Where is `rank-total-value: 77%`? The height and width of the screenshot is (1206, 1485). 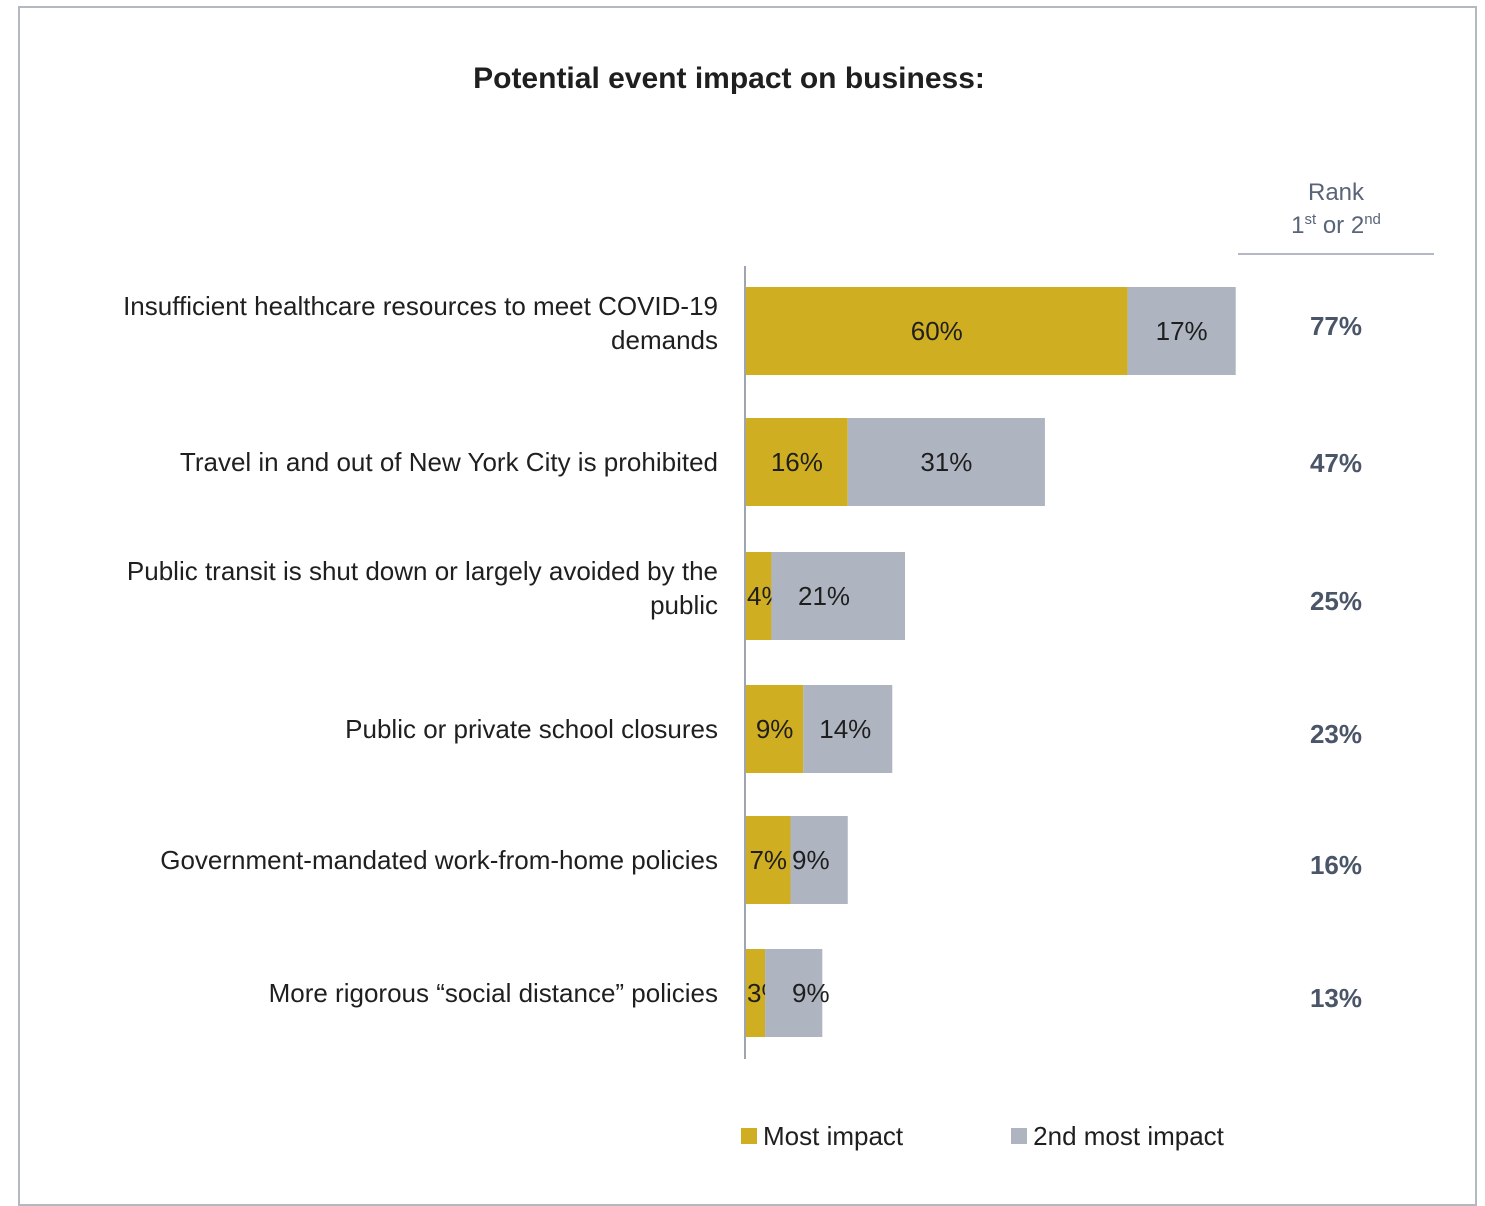
rank-total-value: 77% is located at coordinates (1336, 326).